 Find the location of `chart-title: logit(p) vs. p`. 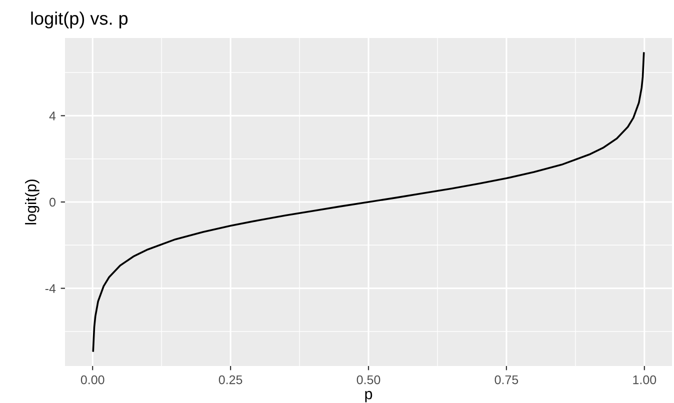

chart-title: logit(p) vs. p is located at coordinates (79, 20).